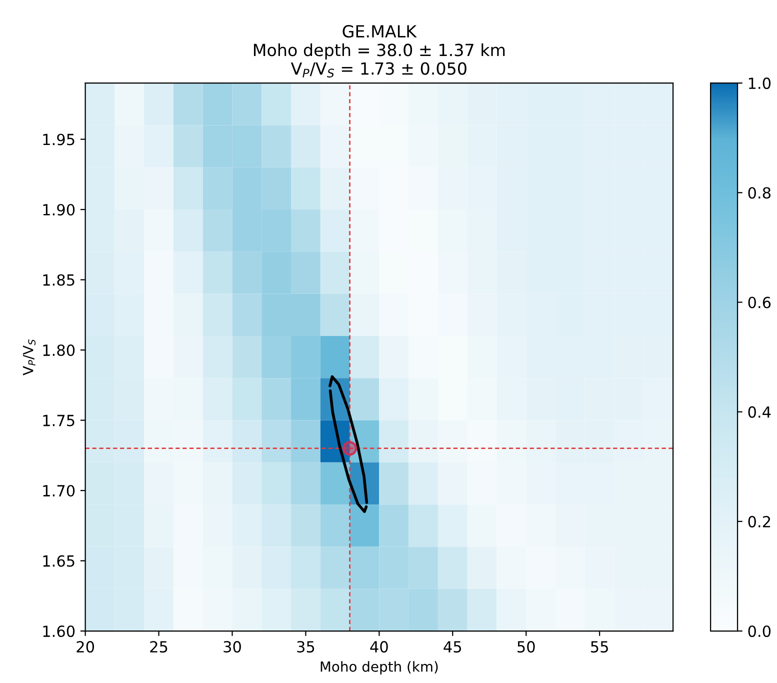 This screenshot has height=683, width=777. What do you see at coordinates (526, 647) in the screenshot?
I see `x-tick-label: 50` at bounding box center [526, 647].